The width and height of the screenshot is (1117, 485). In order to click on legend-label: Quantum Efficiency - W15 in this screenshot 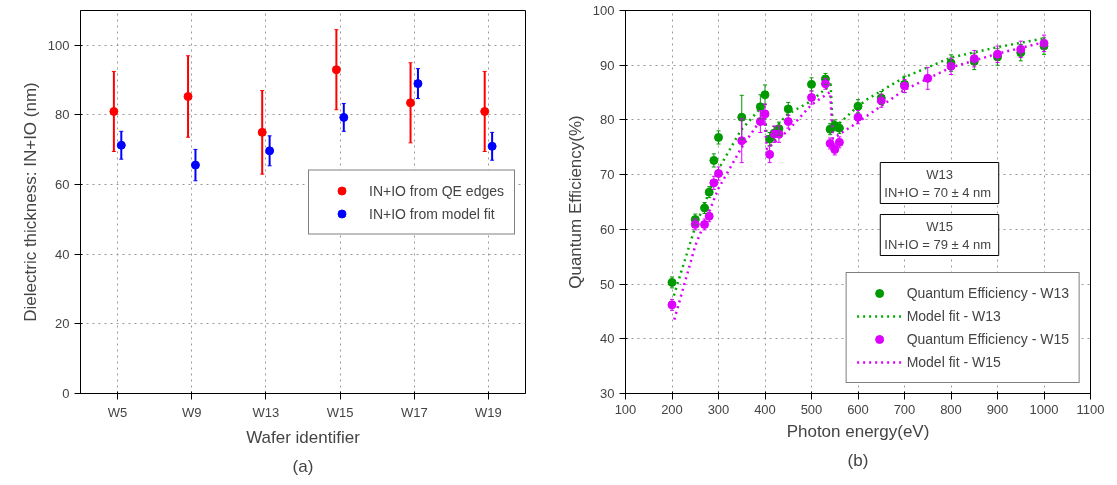, I will do `click(987, 339)`.